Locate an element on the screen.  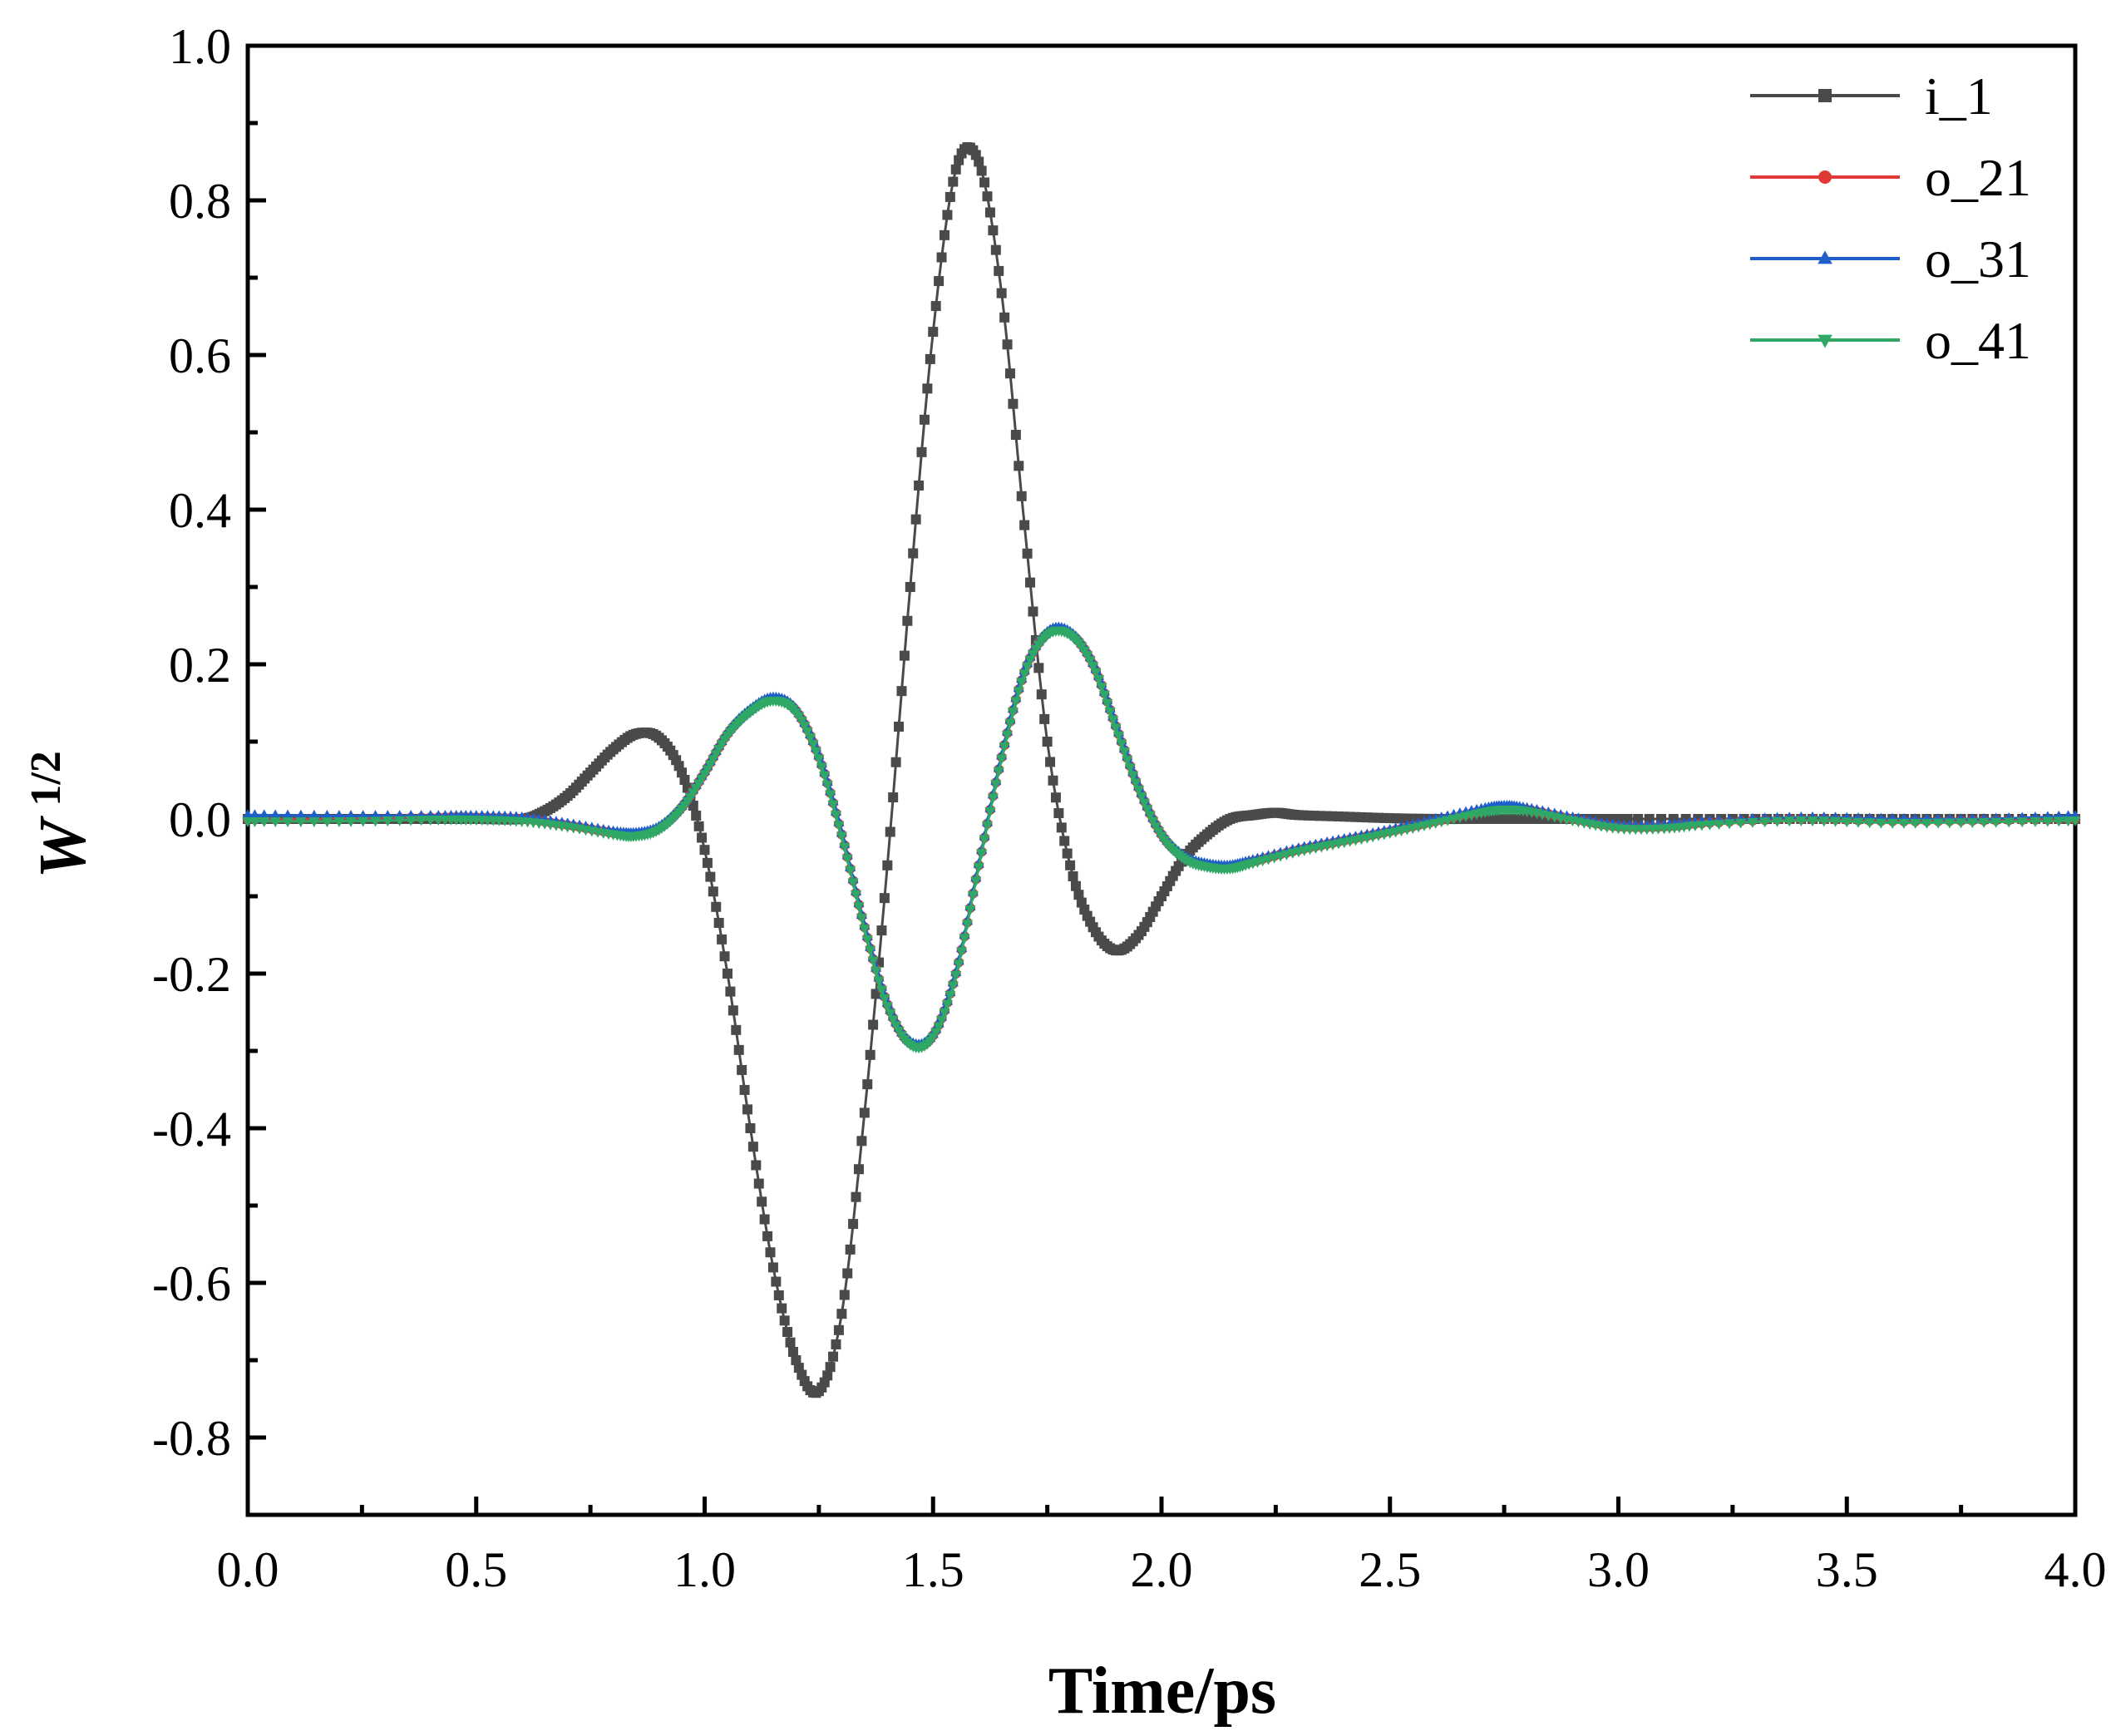
y-axis: -0.8 -0.6 -0.4 -0.2 0.0 0.2 0.4 0.6 0.8 1.0 is located at coordinates (209, 742).